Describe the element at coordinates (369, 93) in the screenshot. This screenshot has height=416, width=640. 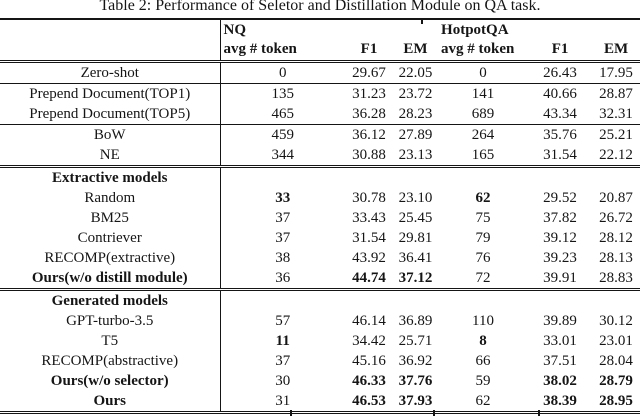
I see `cell: 31.23` at that location.